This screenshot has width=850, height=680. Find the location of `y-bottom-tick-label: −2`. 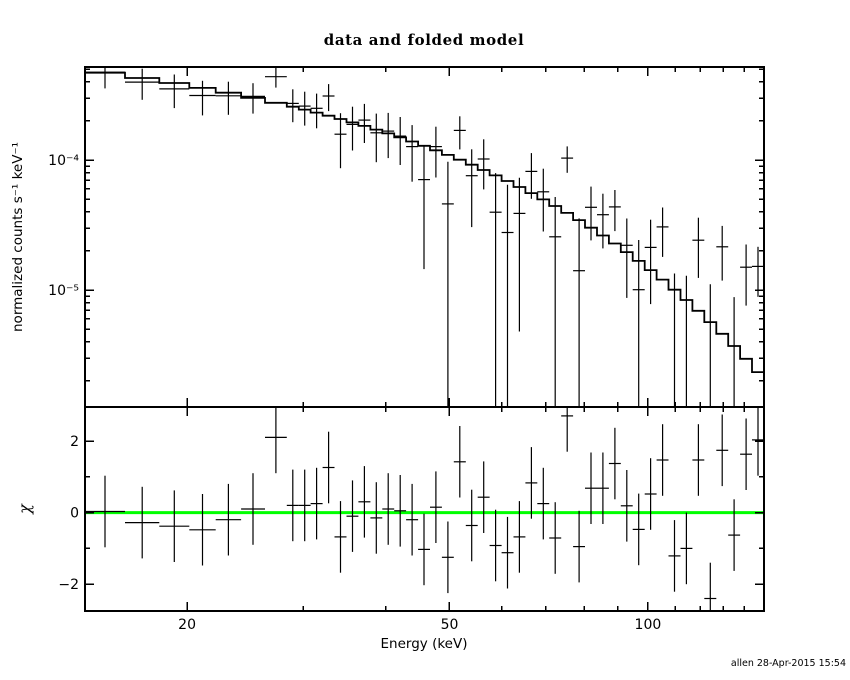

y-bottom-tick-label: −2 is located at coordinates (68, 585).